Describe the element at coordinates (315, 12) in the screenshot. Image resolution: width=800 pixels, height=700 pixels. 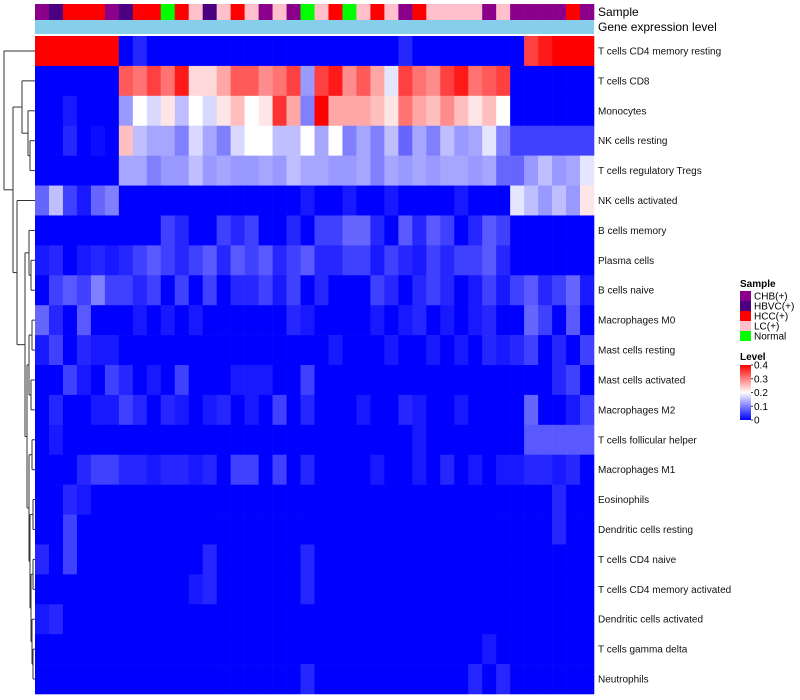
I see `sample-annotation-track` at that location.